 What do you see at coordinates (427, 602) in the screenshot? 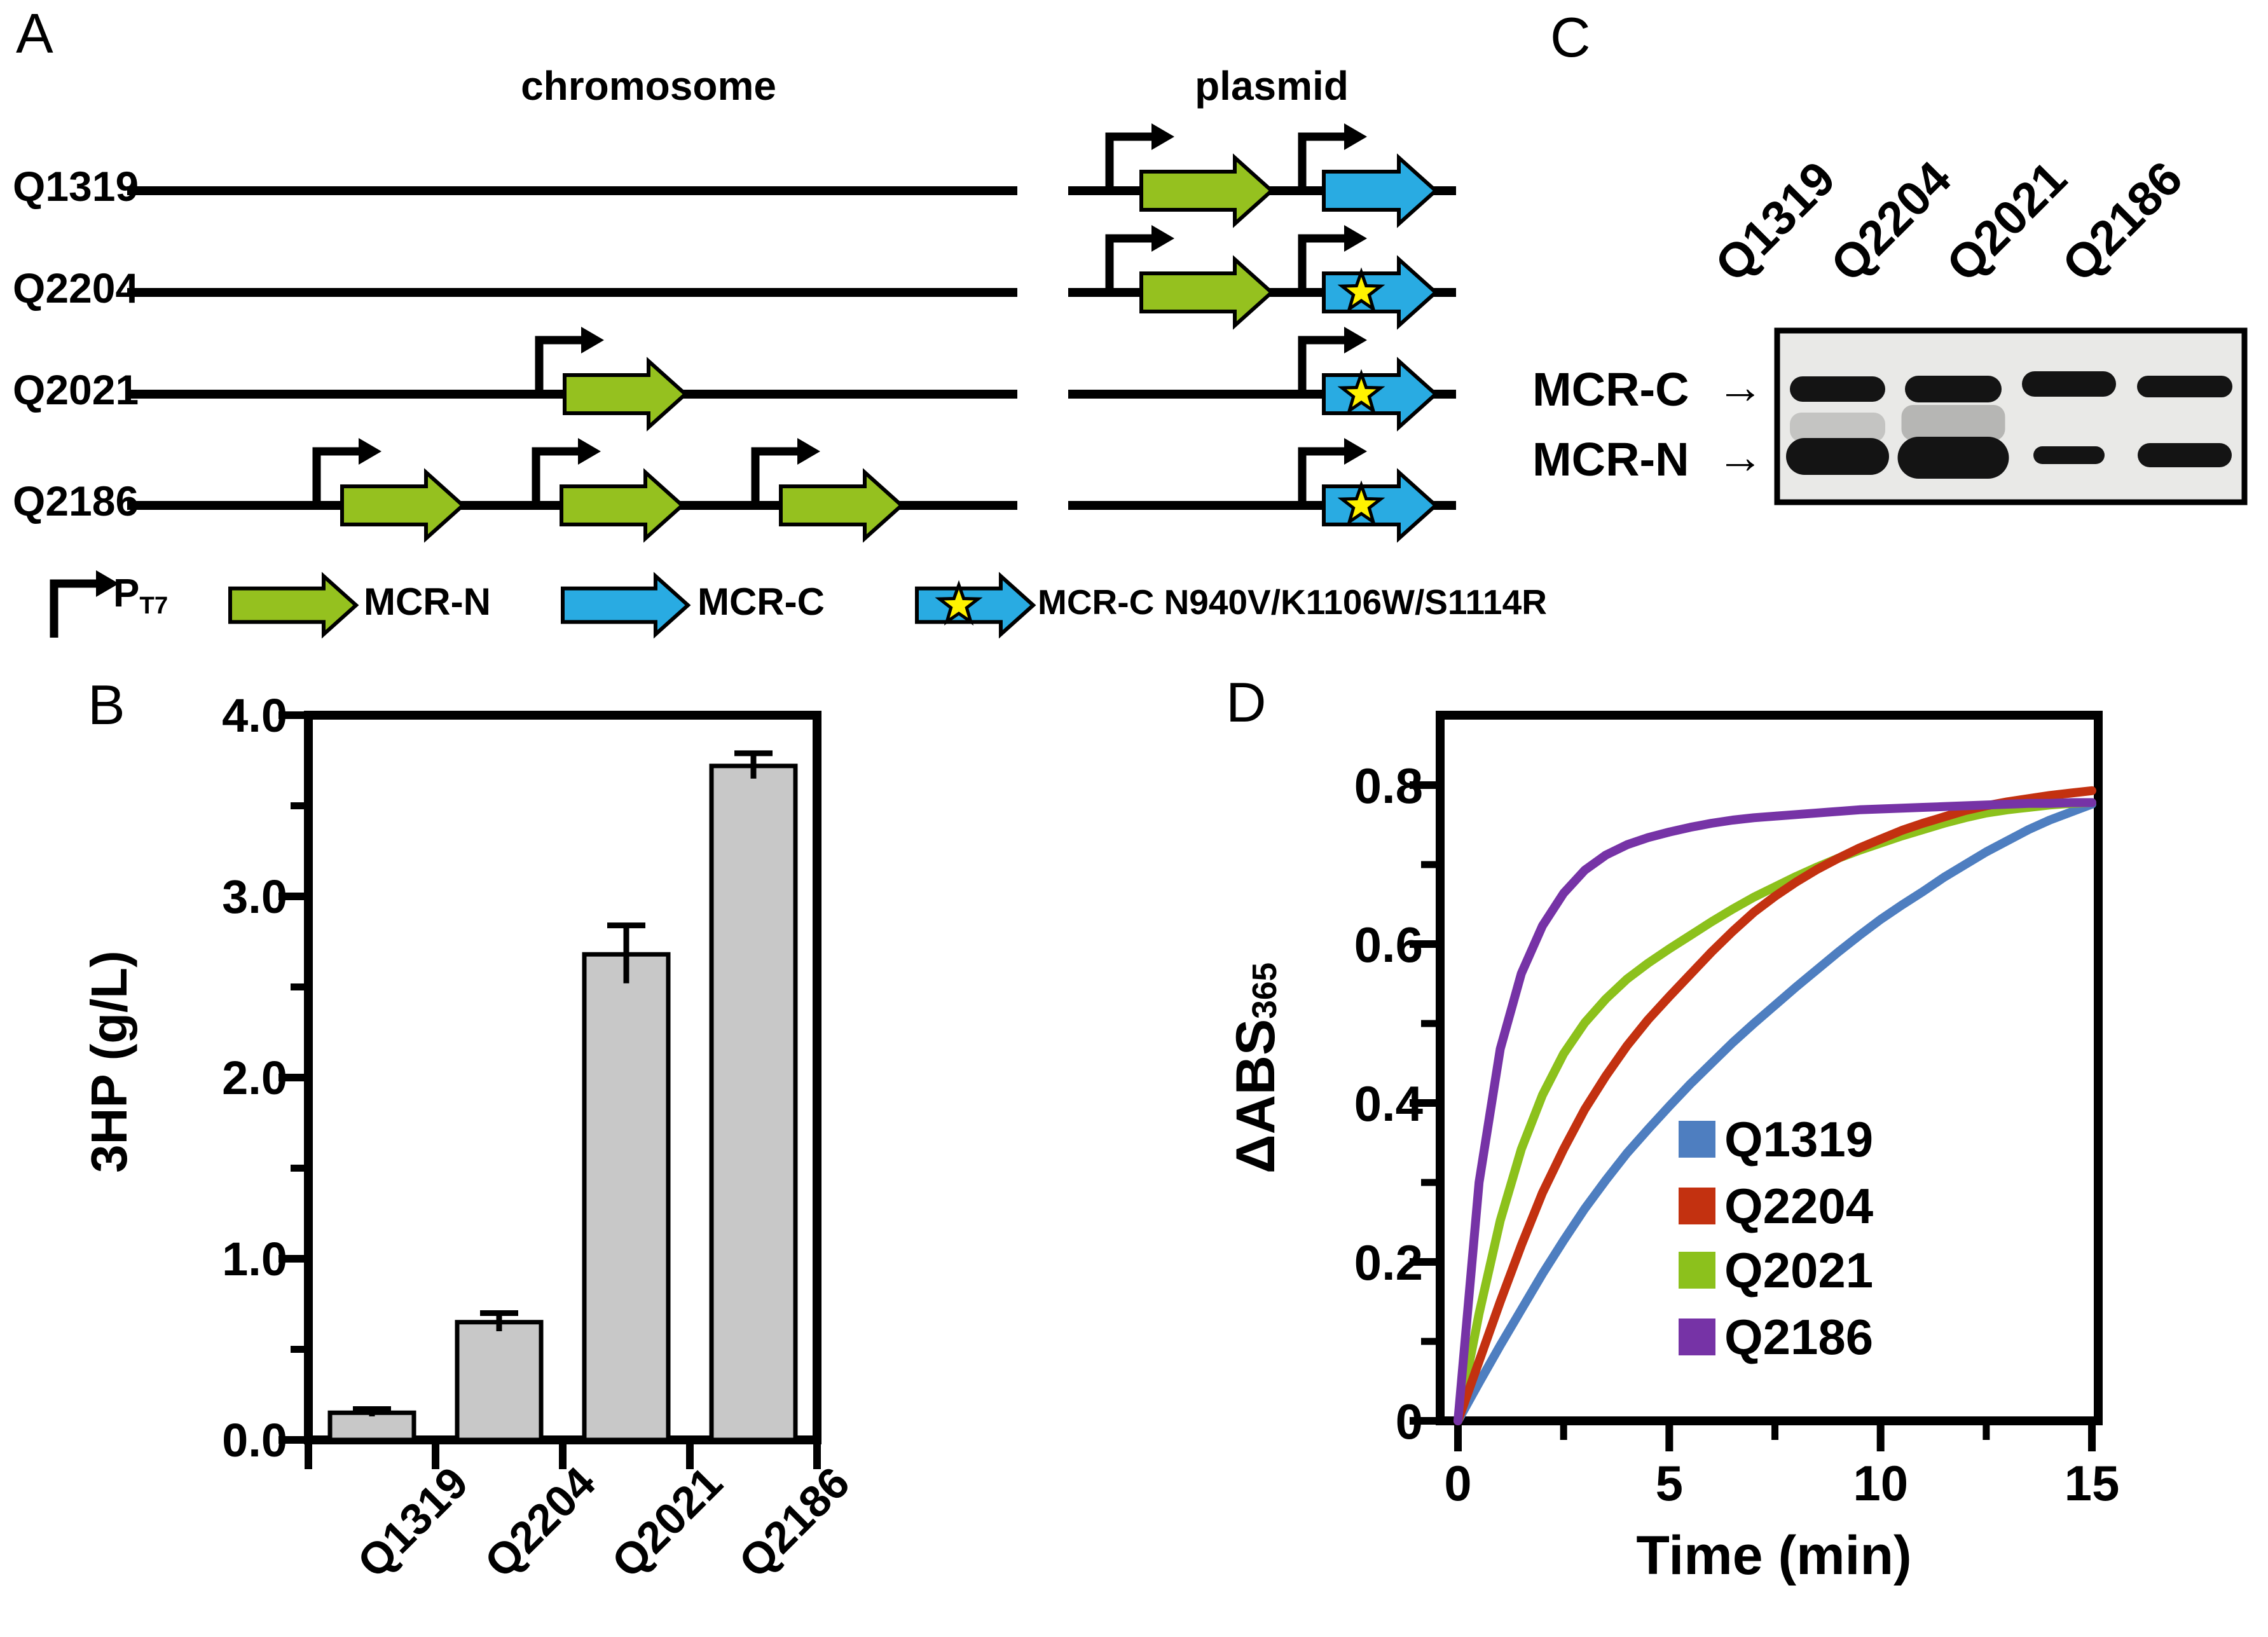
I see `legend-mcrn-label: MCR-N` at bounding box center [427, 602].